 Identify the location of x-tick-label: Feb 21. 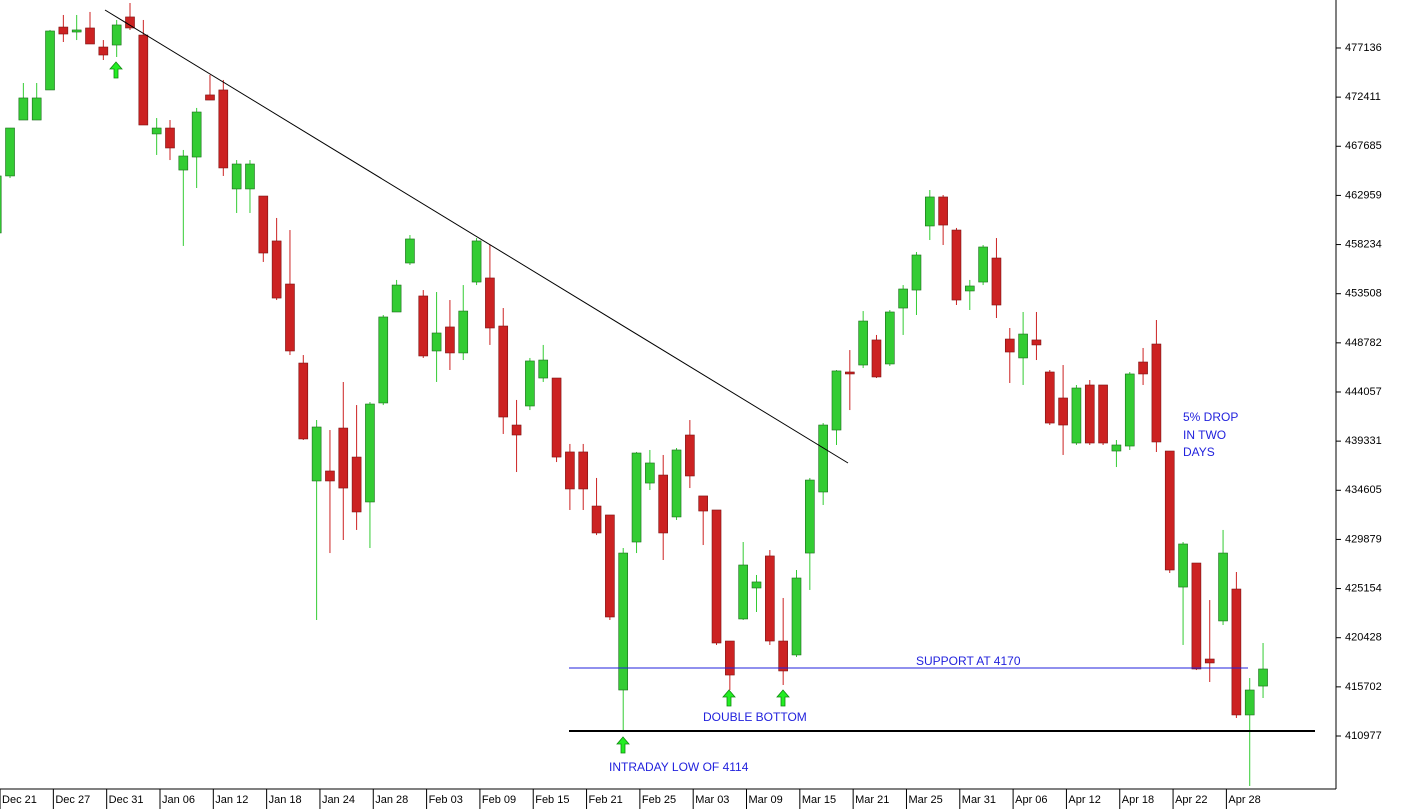
(606, 800).